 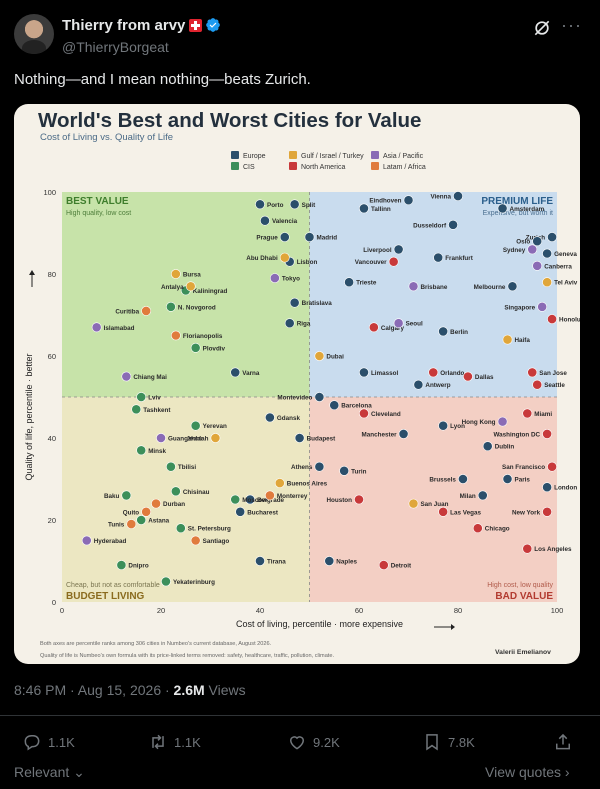 I want to click on point-label: Dnipro, so click(x=138, y=566).